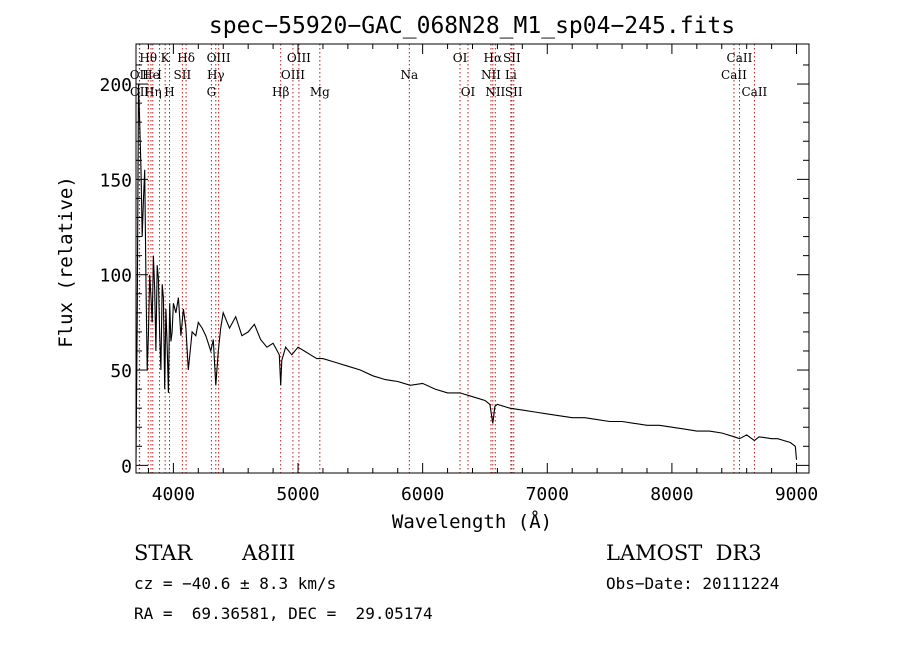 This screenshot has height=649, width=900. I want to click on x-axis-label: Wavelength (Å), so click(472, 521).